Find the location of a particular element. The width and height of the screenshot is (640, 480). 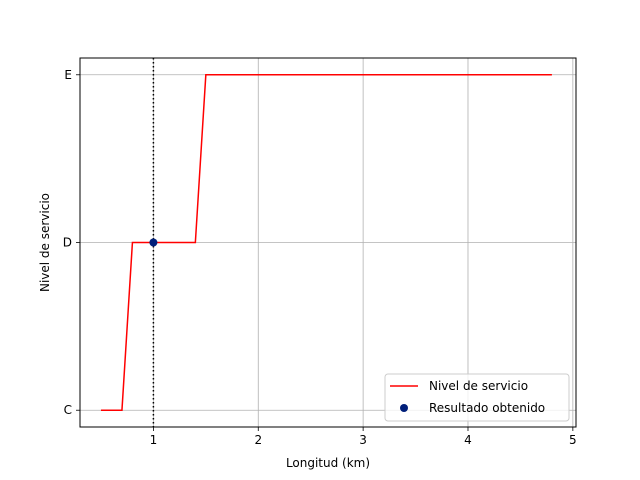

y-axis-ticks: C D E is located at coordinates (71, 242).